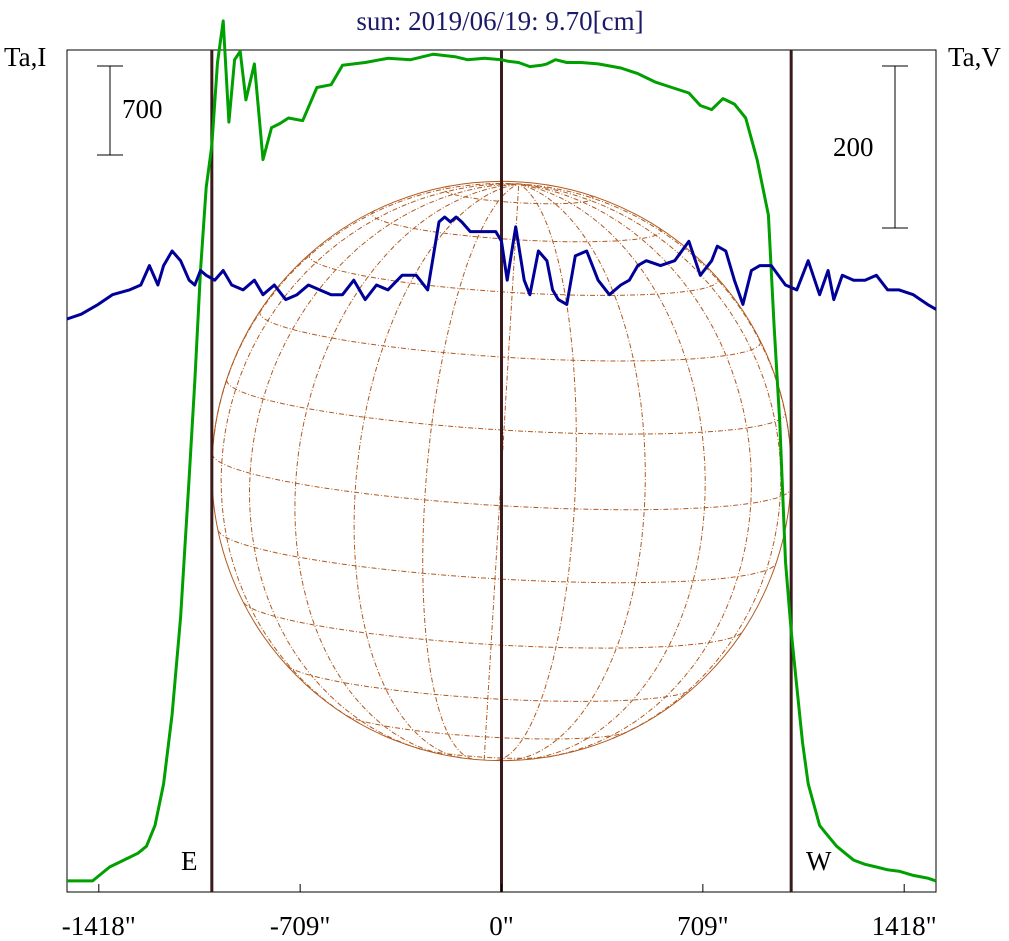  I want to click on y-axis-label-right: Ta,V, so click(974, 57).